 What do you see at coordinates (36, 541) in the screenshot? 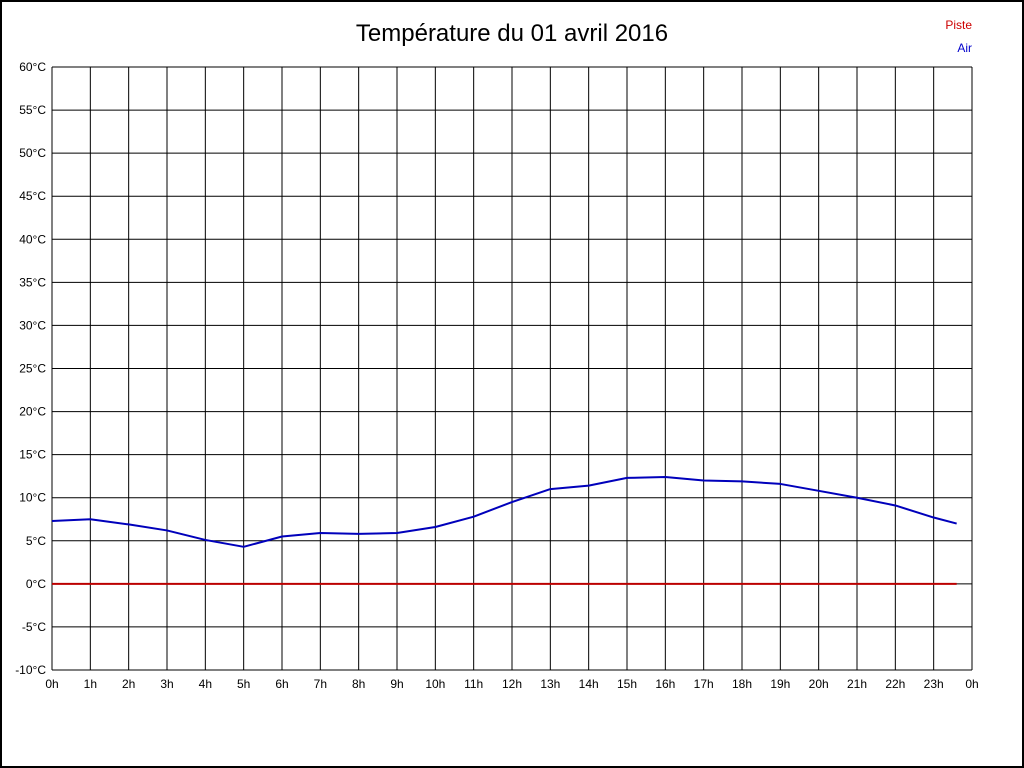
I see `y-axis-tick-label: 5°C` at bounding box center [36, 541].